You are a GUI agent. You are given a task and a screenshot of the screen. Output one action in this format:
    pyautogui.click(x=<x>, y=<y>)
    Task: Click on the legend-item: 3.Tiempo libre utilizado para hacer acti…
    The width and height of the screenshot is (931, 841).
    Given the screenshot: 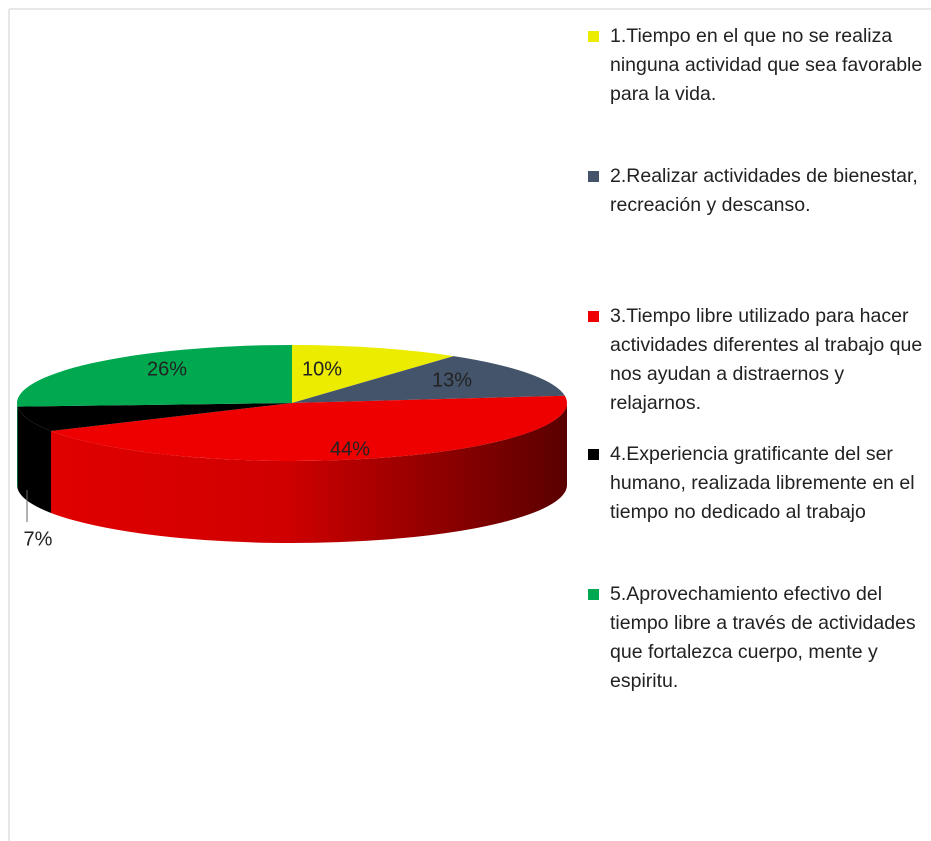 What is the action you would take?
    pyautogui.click(x=755, y=360)
    